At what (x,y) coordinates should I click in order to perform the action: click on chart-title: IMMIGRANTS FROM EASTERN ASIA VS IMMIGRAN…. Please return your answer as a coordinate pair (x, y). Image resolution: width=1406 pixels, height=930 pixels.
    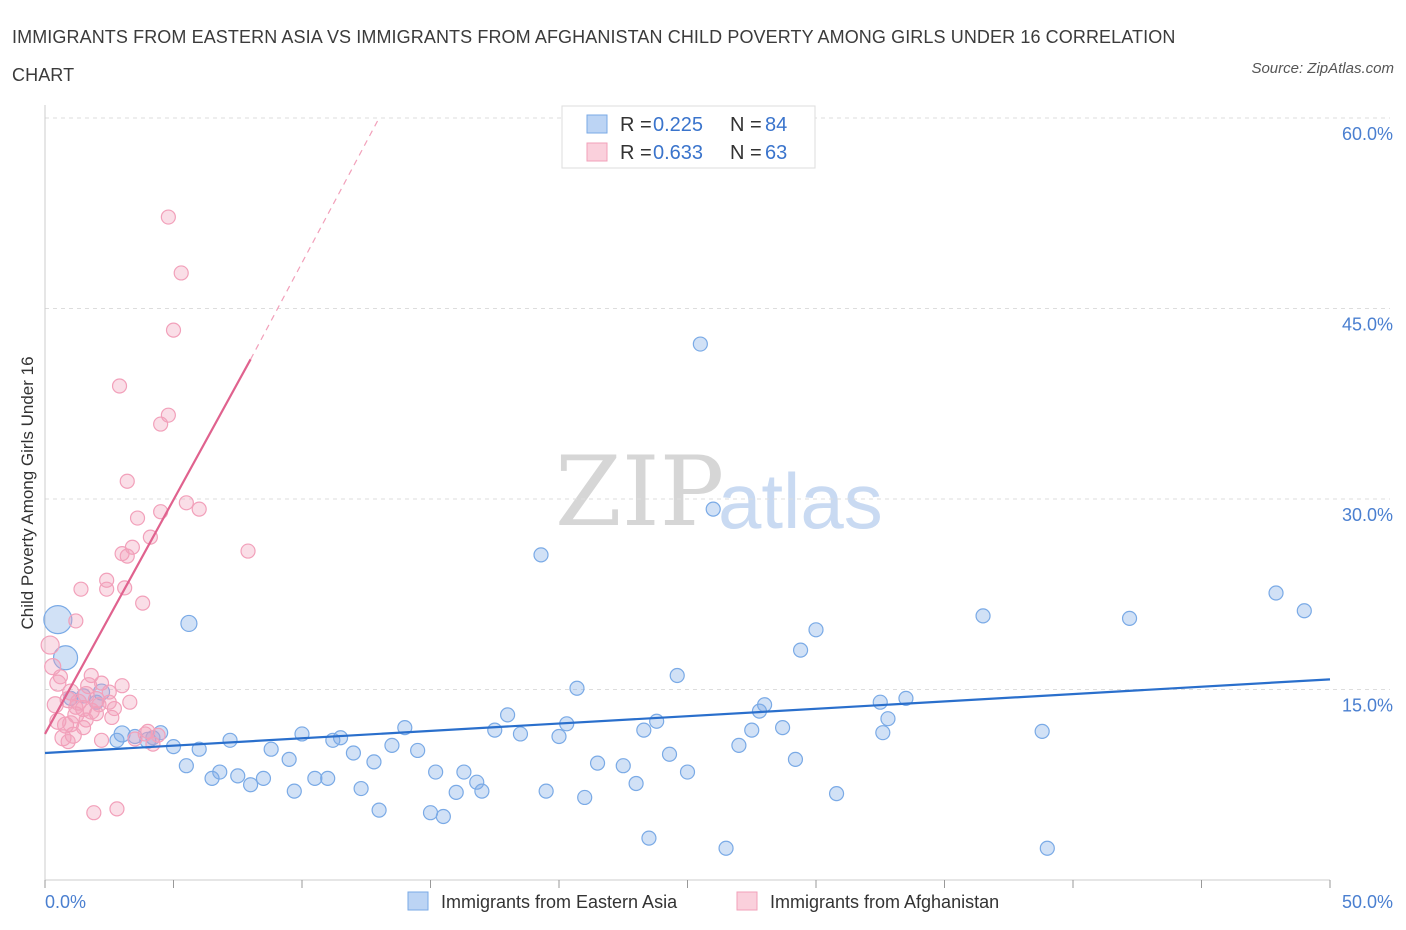
    Looking at the image, I should click on (594, 56).